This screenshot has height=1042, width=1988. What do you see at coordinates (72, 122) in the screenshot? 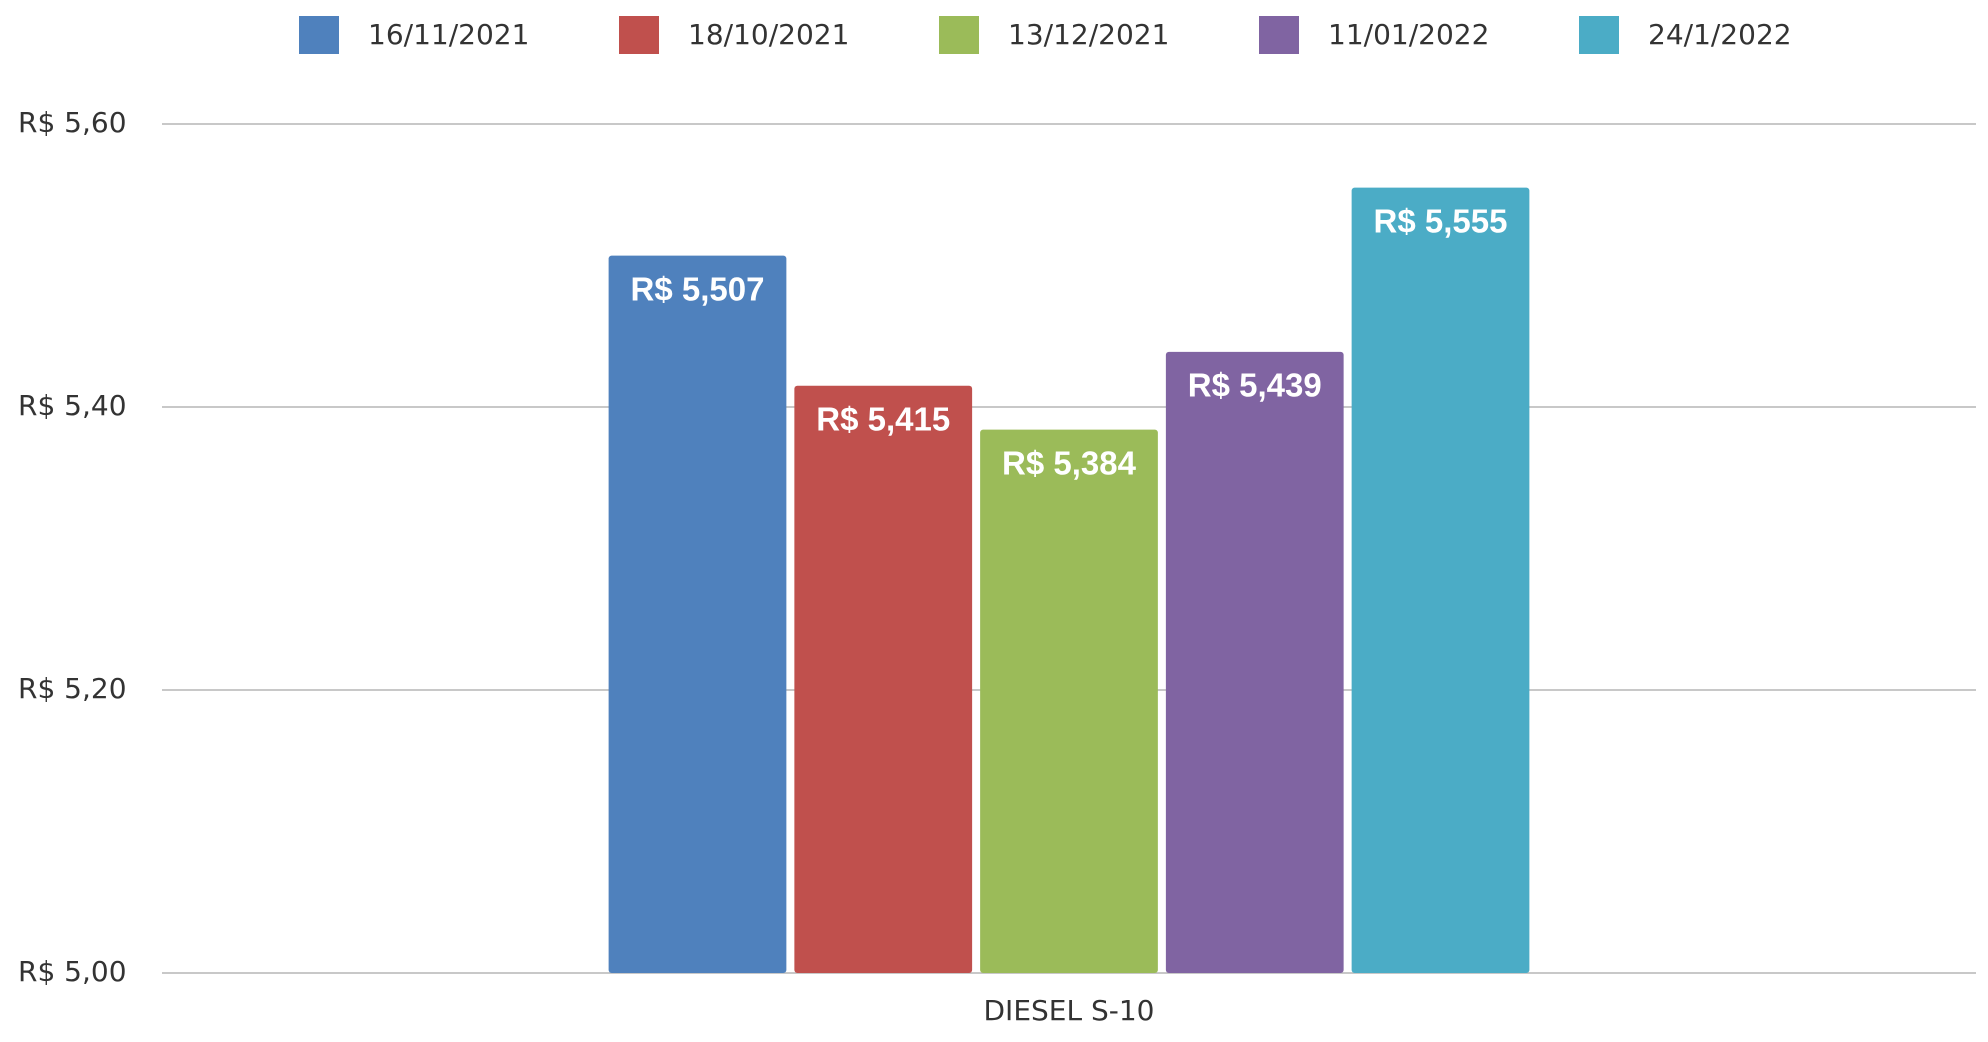
I see `y-tick-label: R$ 5,60` at bounding box center [72, 122].